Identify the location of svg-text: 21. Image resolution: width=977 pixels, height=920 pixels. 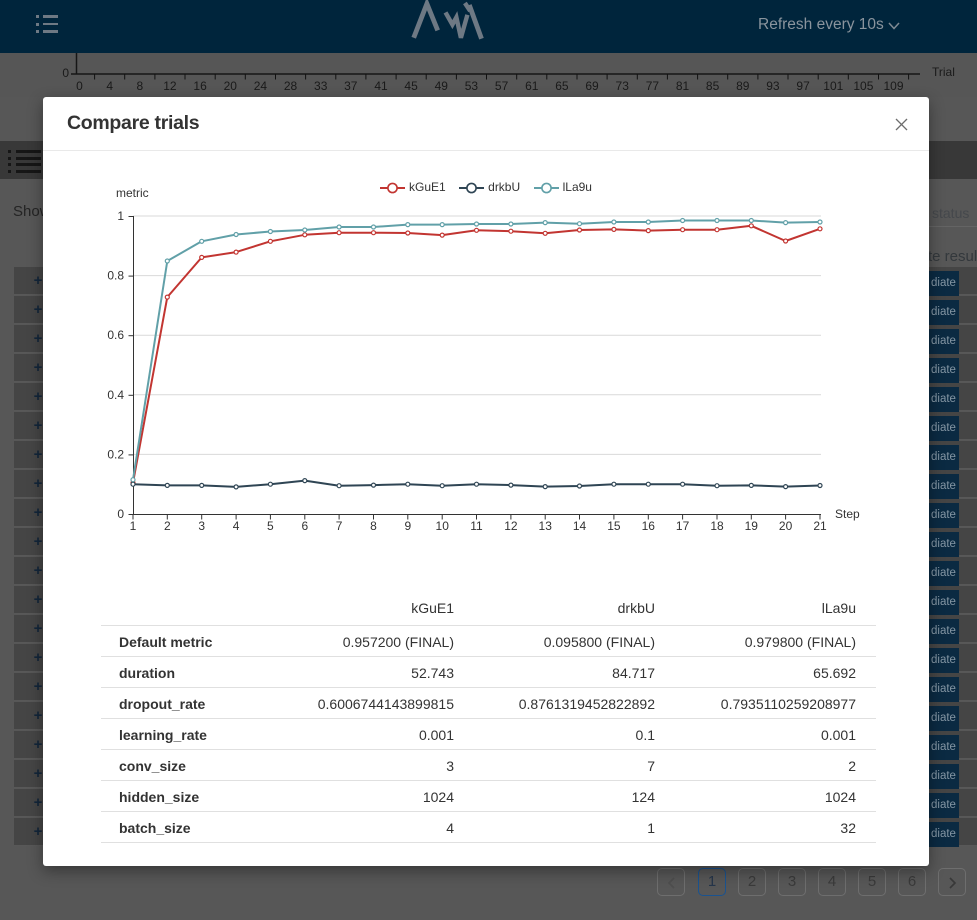
(820, 526).